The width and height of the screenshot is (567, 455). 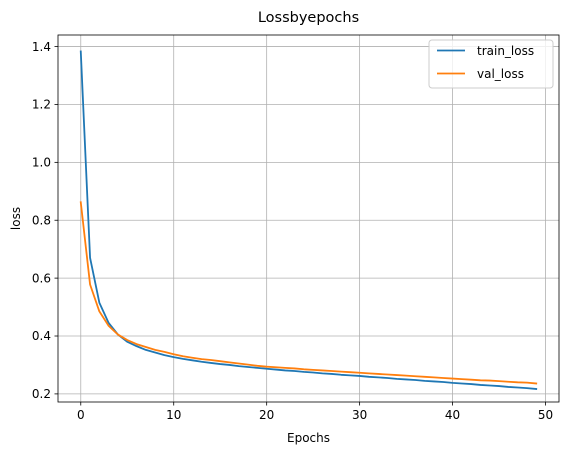 I want to click on y-tick-label: 0.4, so click(x=41, y=336).